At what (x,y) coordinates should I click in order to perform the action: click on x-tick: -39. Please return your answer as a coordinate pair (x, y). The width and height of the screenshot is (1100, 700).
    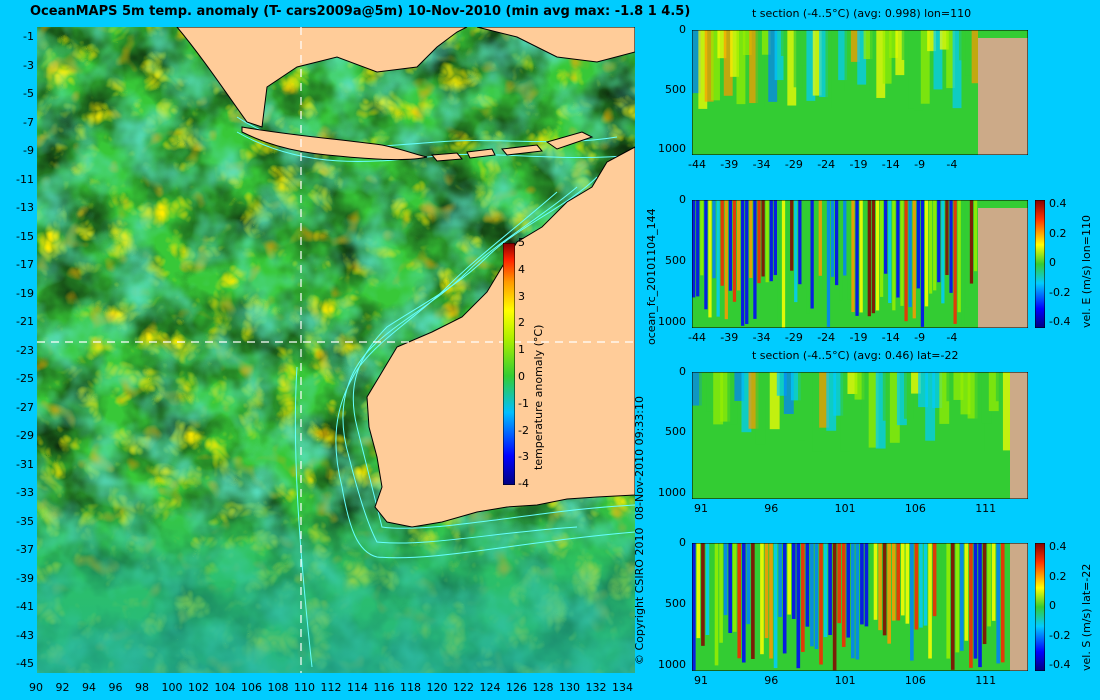
    Looking at the image, I should click on (729, 337).